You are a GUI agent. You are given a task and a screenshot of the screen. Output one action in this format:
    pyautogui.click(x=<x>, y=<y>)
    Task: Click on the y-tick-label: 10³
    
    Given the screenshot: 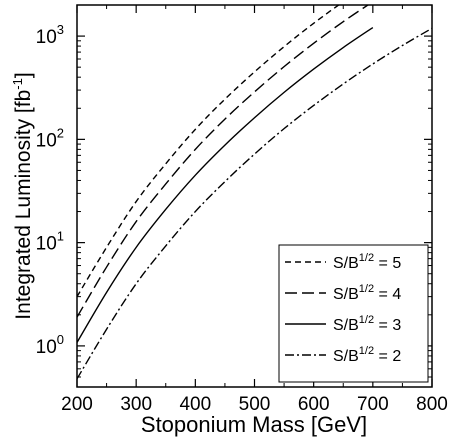 What is the action you would take?
    pyautogui.click(x=50, y=35)
    